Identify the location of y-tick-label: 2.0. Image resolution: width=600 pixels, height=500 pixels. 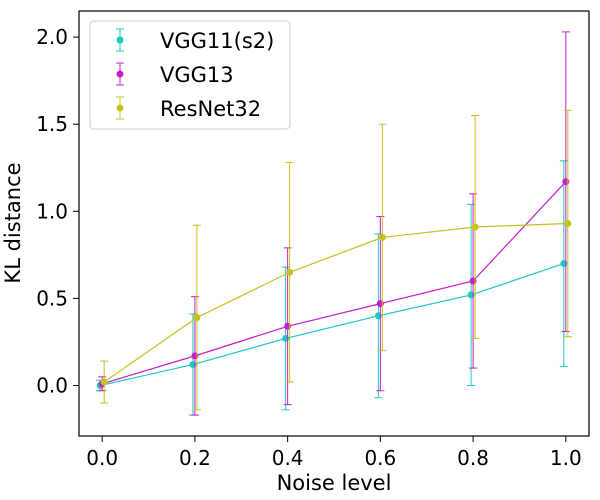
(52, 37).